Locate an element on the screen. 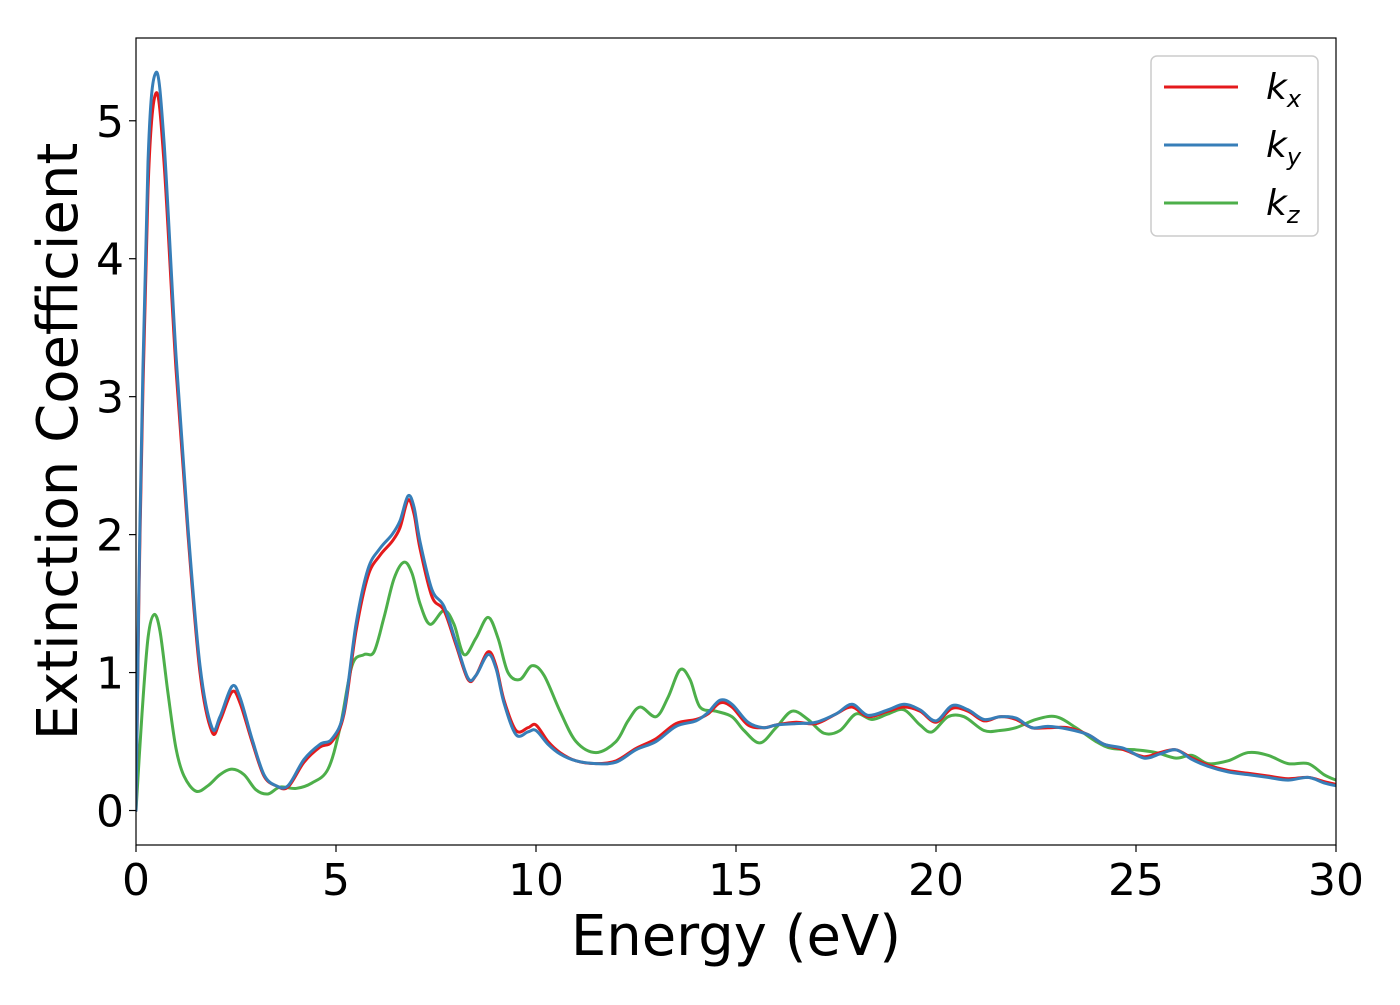 The height and width of the screenshot is (1005, 1400). legend-label: kz is located at coordinates (1283, 206).